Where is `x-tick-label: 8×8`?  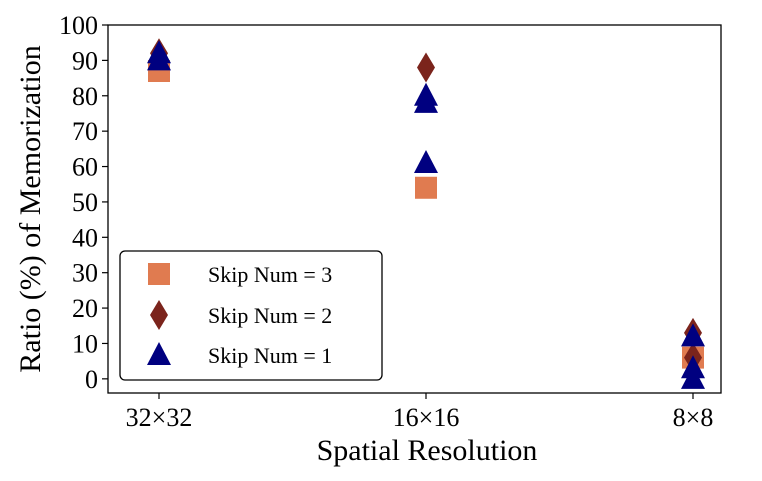 x-tick-label: 8×8 is located at coordinates (693, 417).